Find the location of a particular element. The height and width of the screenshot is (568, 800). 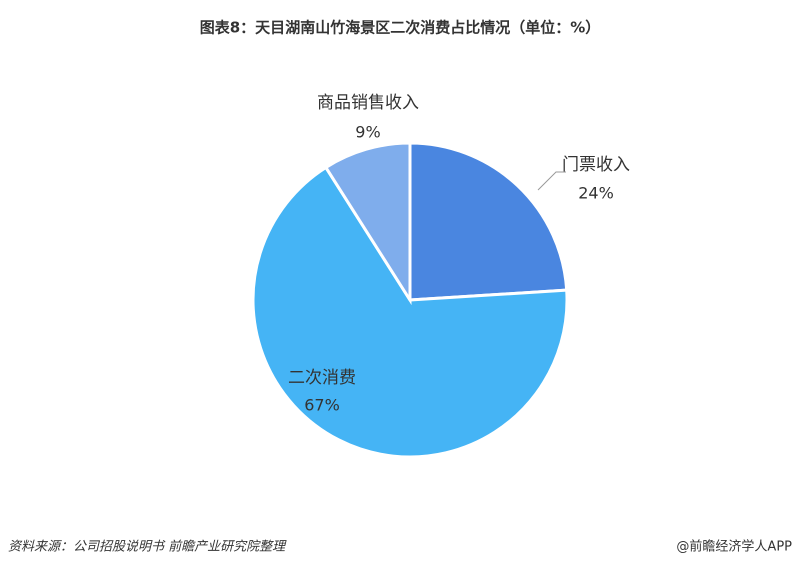

chart-title: 图表8：天目湖南山竹海景区二次消费占比情况（单位：%） is located at coordinates (400, 28).